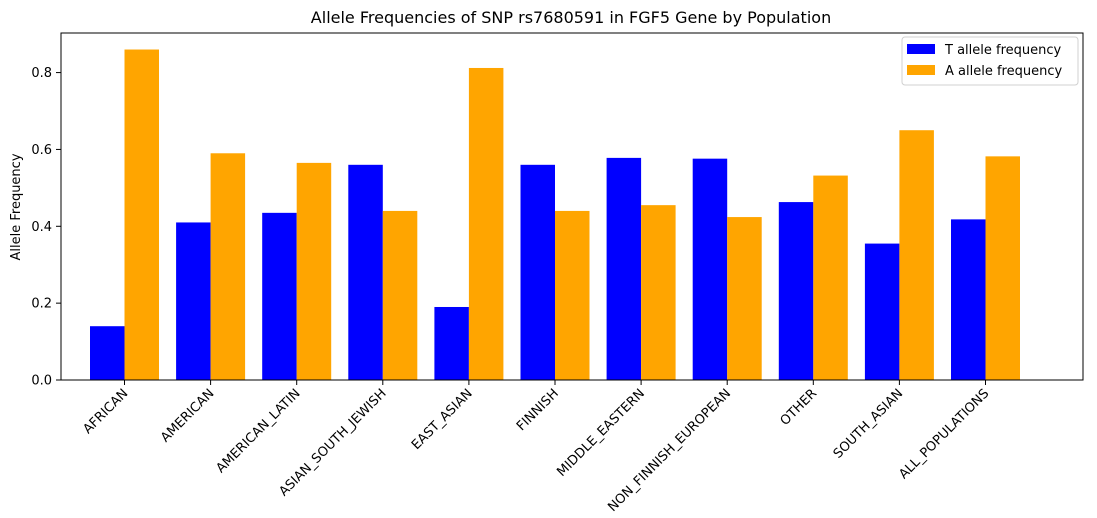 This screenshot has width=1097, height=518. I want to click on y-ticks-group: 0.0 0.2 0.4 0.6 0.8, so click(46, 227).